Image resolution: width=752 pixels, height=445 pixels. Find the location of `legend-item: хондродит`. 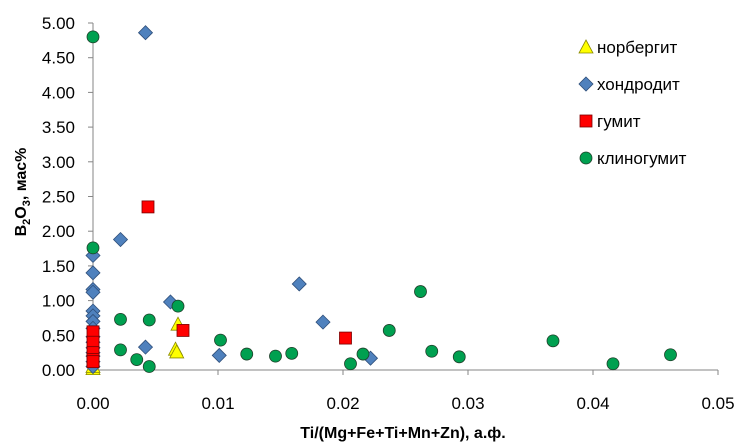

legend-item: хондродит is located at coordinates (629, 84).